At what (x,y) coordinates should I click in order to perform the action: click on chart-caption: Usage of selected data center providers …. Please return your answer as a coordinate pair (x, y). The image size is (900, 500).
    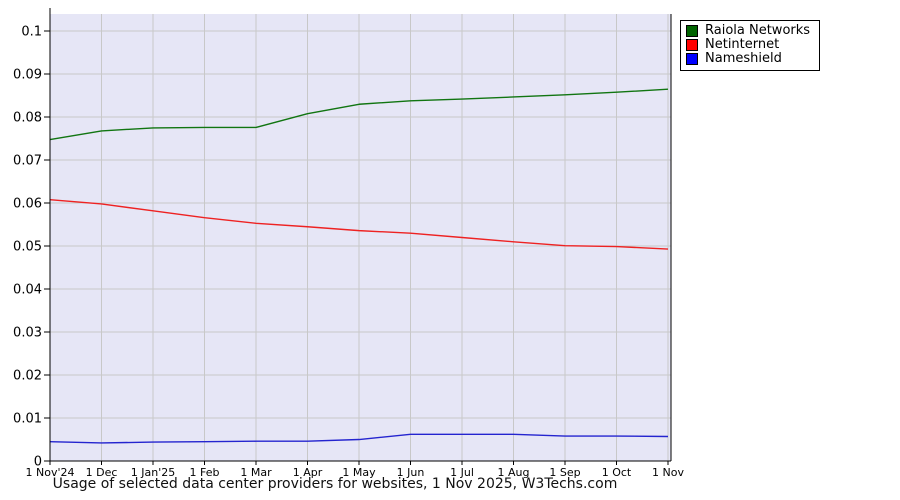
    Looking at the image, I should click on (335, 484).